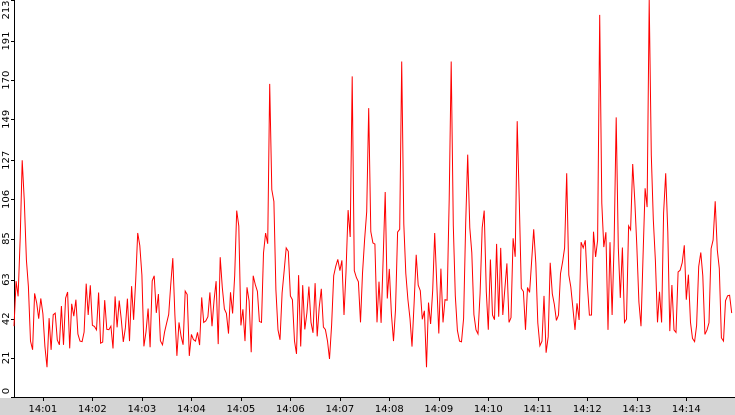  I want to click on y-tick-label: 170, so click(6, 80).